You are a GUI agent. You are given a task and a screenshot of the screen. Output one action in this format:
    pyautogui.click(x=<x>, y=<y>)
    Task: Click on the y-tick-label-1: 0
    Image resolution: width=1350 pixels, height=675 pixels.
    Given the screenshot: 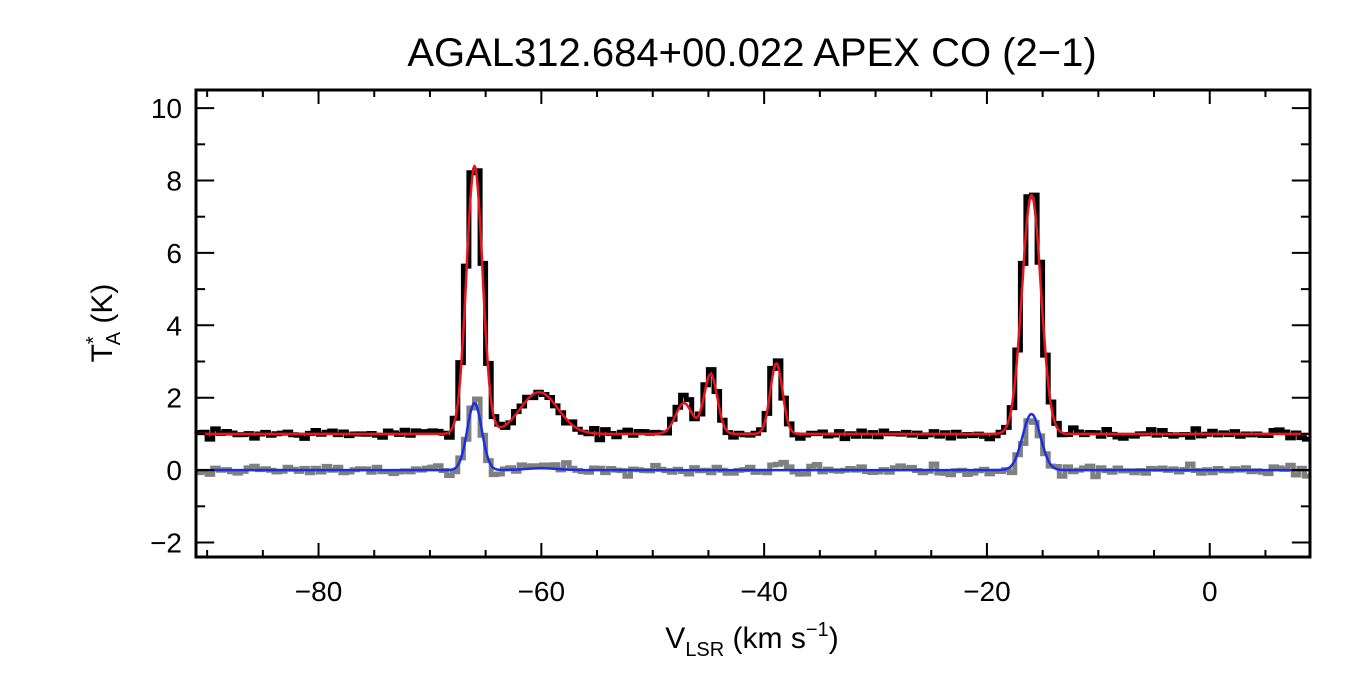 What is the action you would take?
    pyautogui.click(x=174, y=470)
    